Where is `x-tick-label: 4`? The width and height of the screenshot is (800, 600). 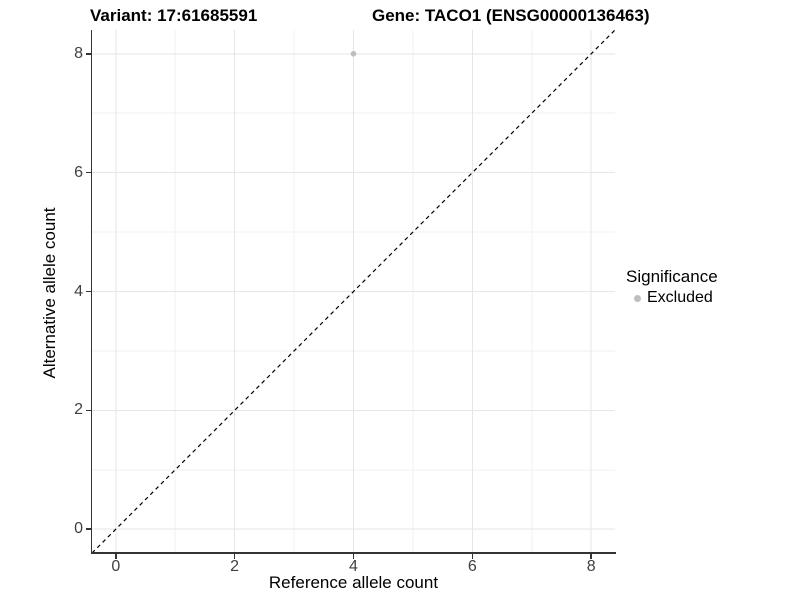
x-tick-label: 4 is located at coordinates (353, 566).